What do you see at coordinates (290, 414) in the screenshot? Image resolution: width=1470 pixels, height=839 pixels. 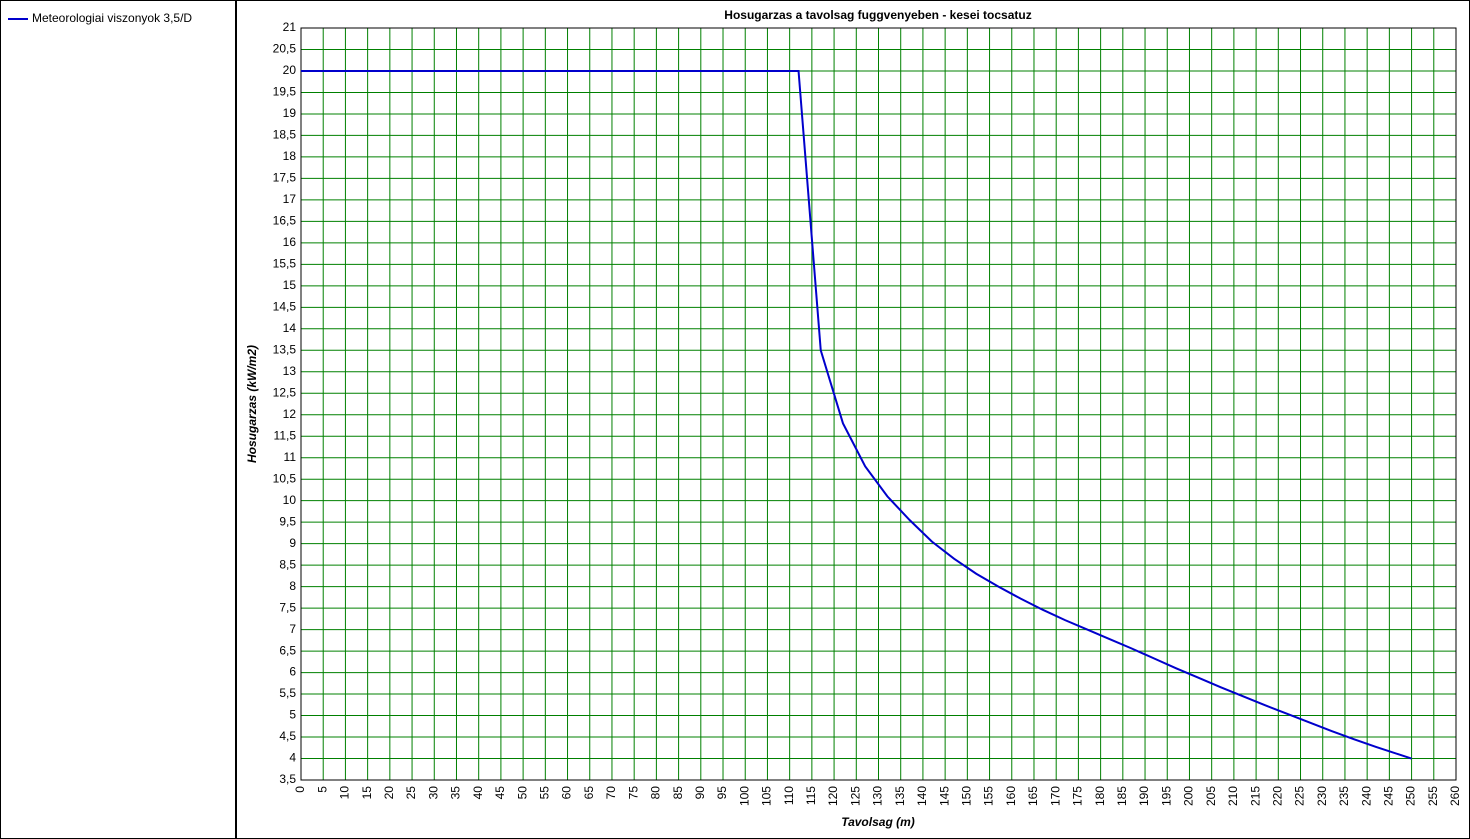 I see `y-tick-label: 12` at bounding box center [290, 414].